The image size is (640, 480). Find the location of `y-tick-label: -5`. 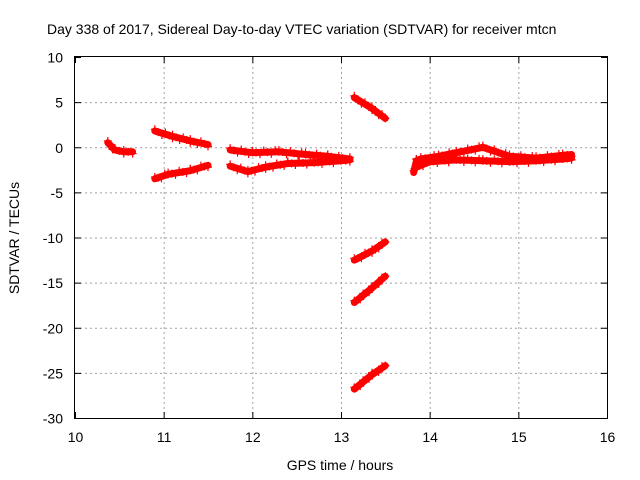

y-tick-label: -5 is located at coordinates (57, 193).